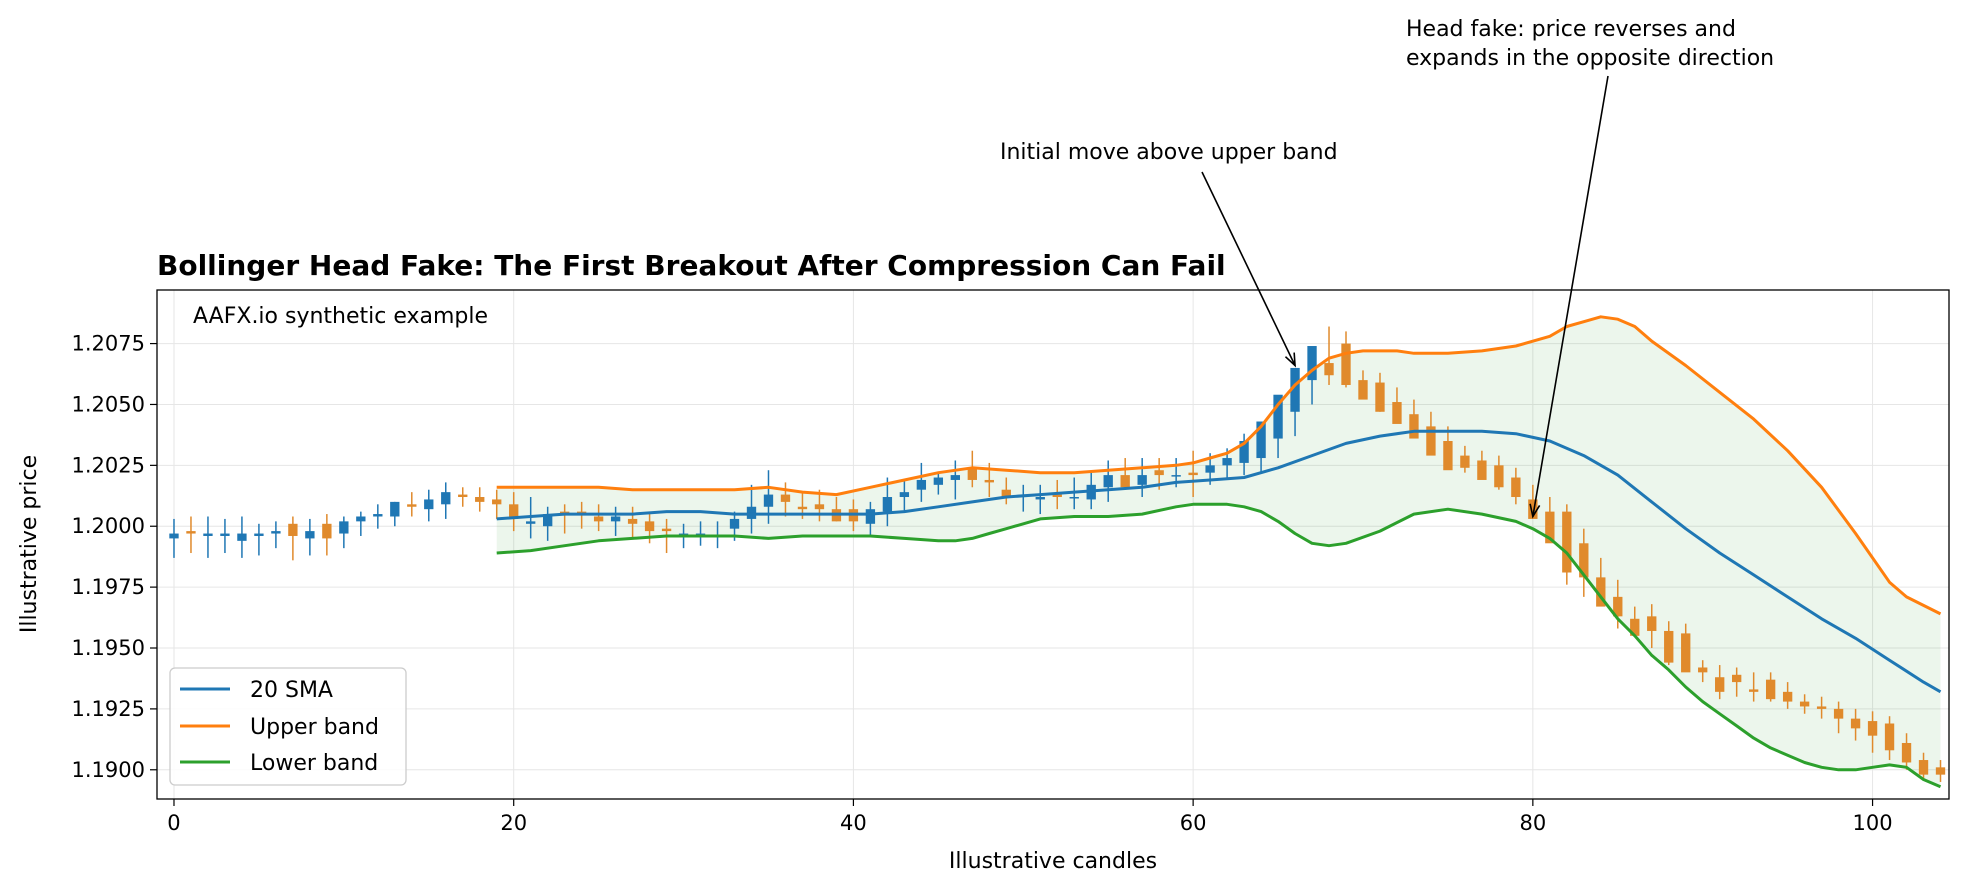 Image resolution: width=1961 pixels, height=890 pixels. I want to click on arrow-head-fake-head, so click(1535, 511).